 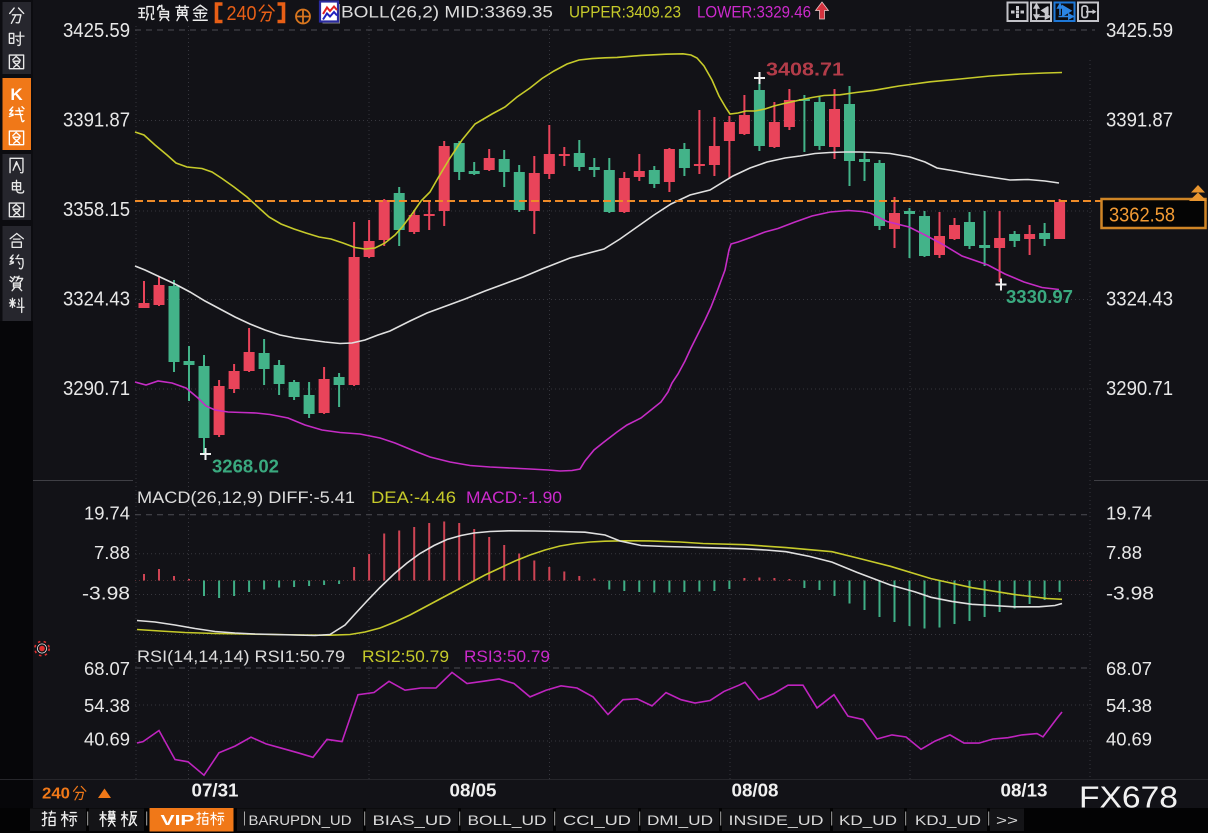 I want to click on svg-text: BOLL_UD, so click(x=507, y=820).